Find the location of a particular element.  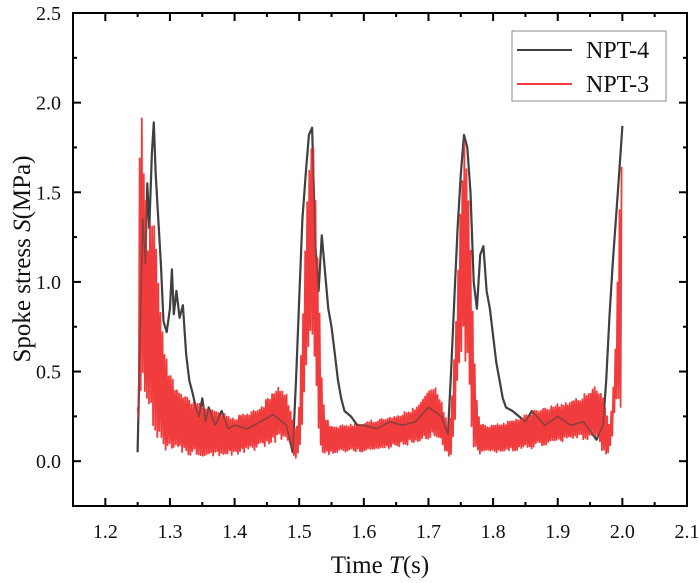

x-tick-label: 2.0 is located at coordinates (622, 532).